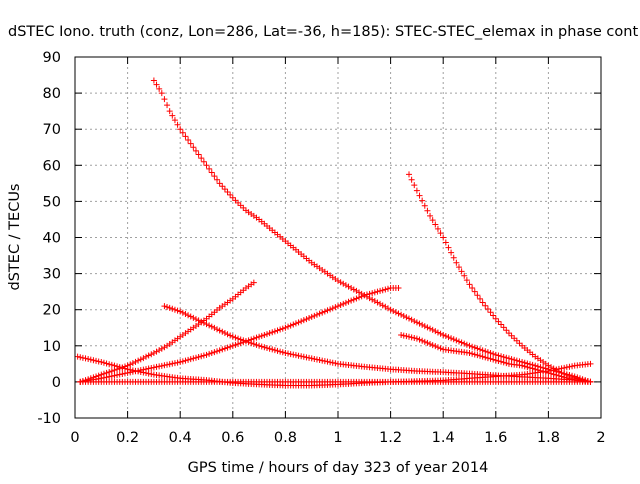  What do you see at coordinates (338, 468) in the screenshot?
I see `x-axis-label: GPS time / hours of day 323 of year 2014` at bounding box center [338, 468].